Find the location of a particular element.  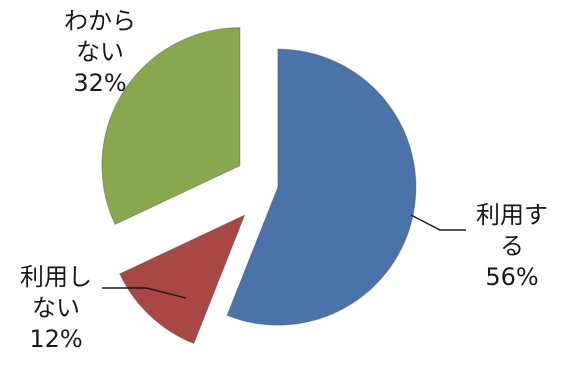

label-unknown-line2: ない is located at coordinates (100, 52).